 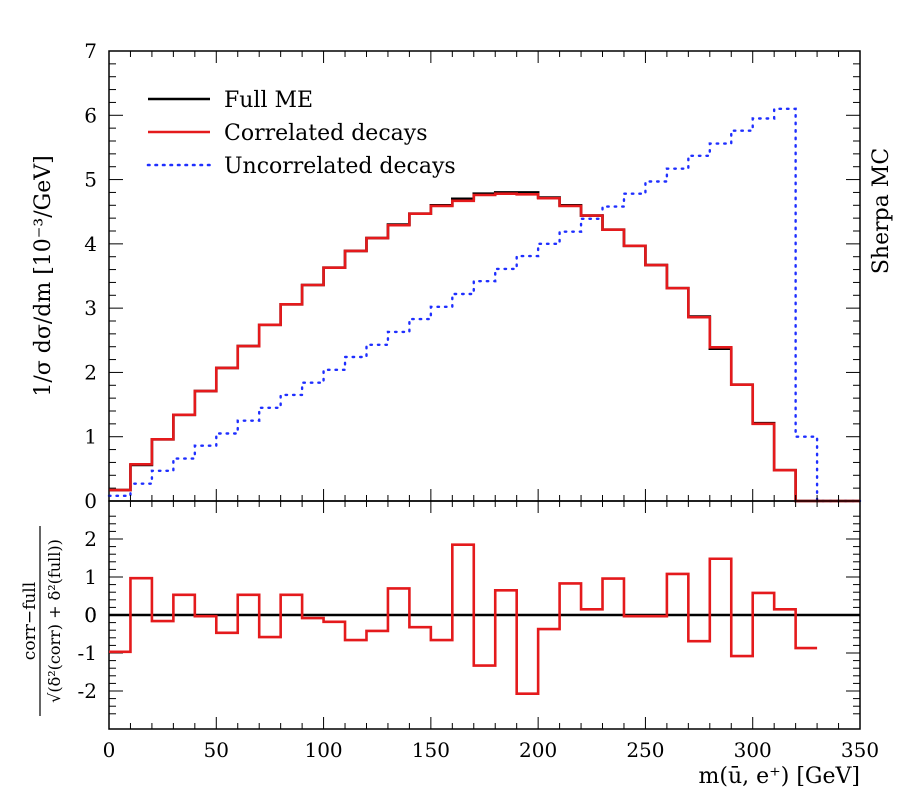 What do you see at coordinates (645, 750) in the screenshot?
I see `x-tick-label: 250` at bounding box center [645, 750].